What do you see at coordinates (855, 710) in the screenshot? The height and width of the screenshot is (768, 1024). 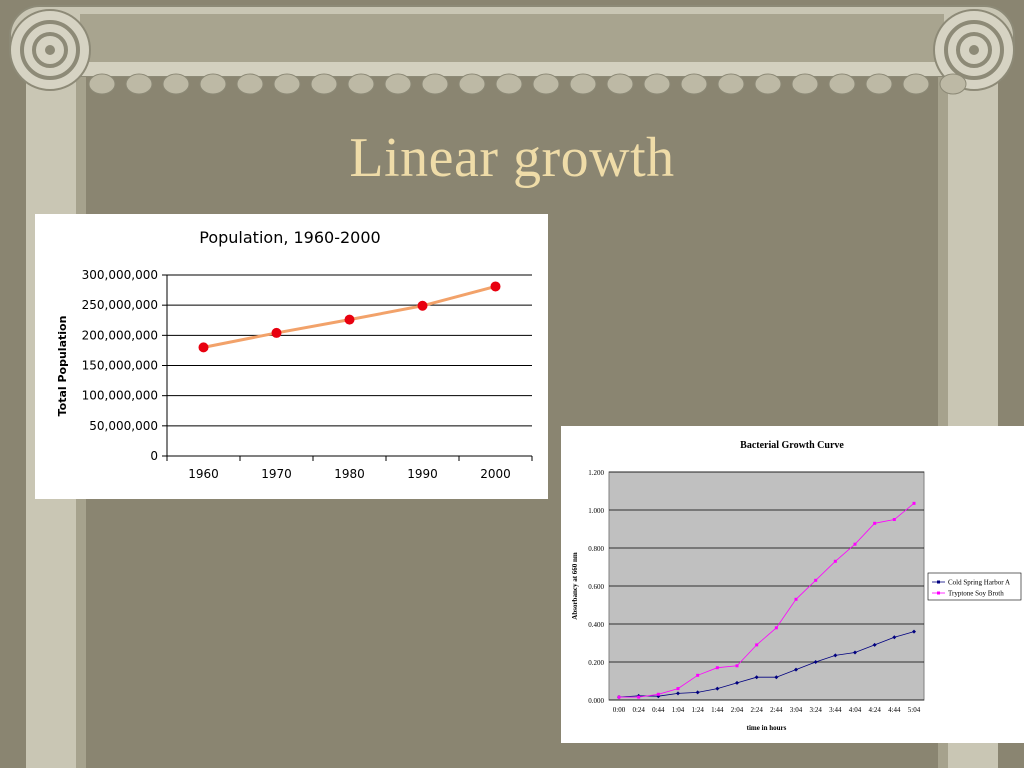 I see `bacterial-x-tick-label: 4:04` at bounding box center [855, 710].